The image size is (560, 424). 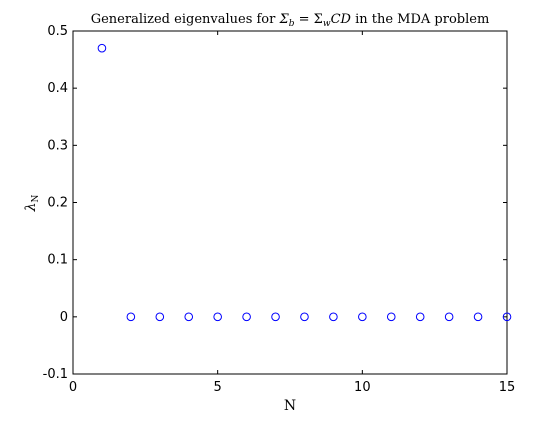 What do you see at coordinates (57, 203) in the screenshot?
I see `y-tick-label: 0.2` at bounding box center [57, 203].